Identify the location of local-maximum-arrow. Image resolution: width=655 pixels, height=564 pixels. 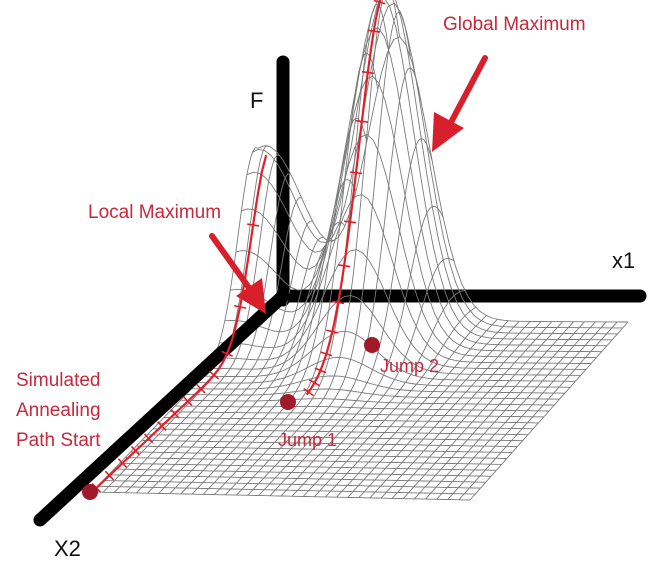
(237, 273).